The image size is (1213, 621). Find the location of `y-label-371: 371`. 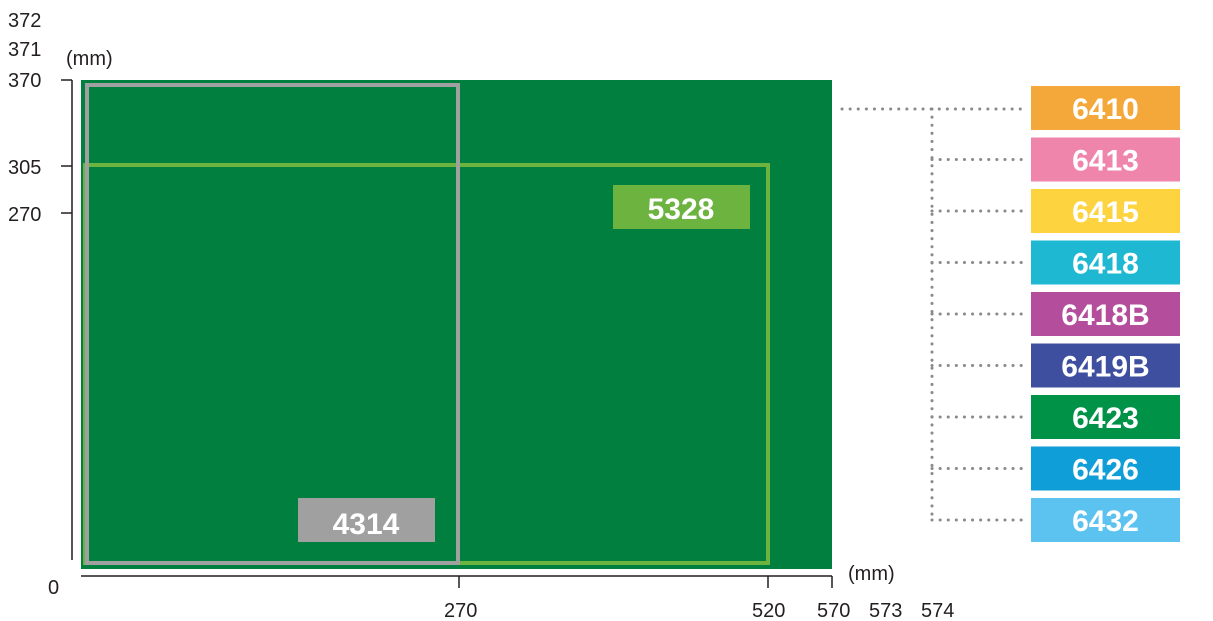

y-label-371: 371 is located at coordinates (24, 50).